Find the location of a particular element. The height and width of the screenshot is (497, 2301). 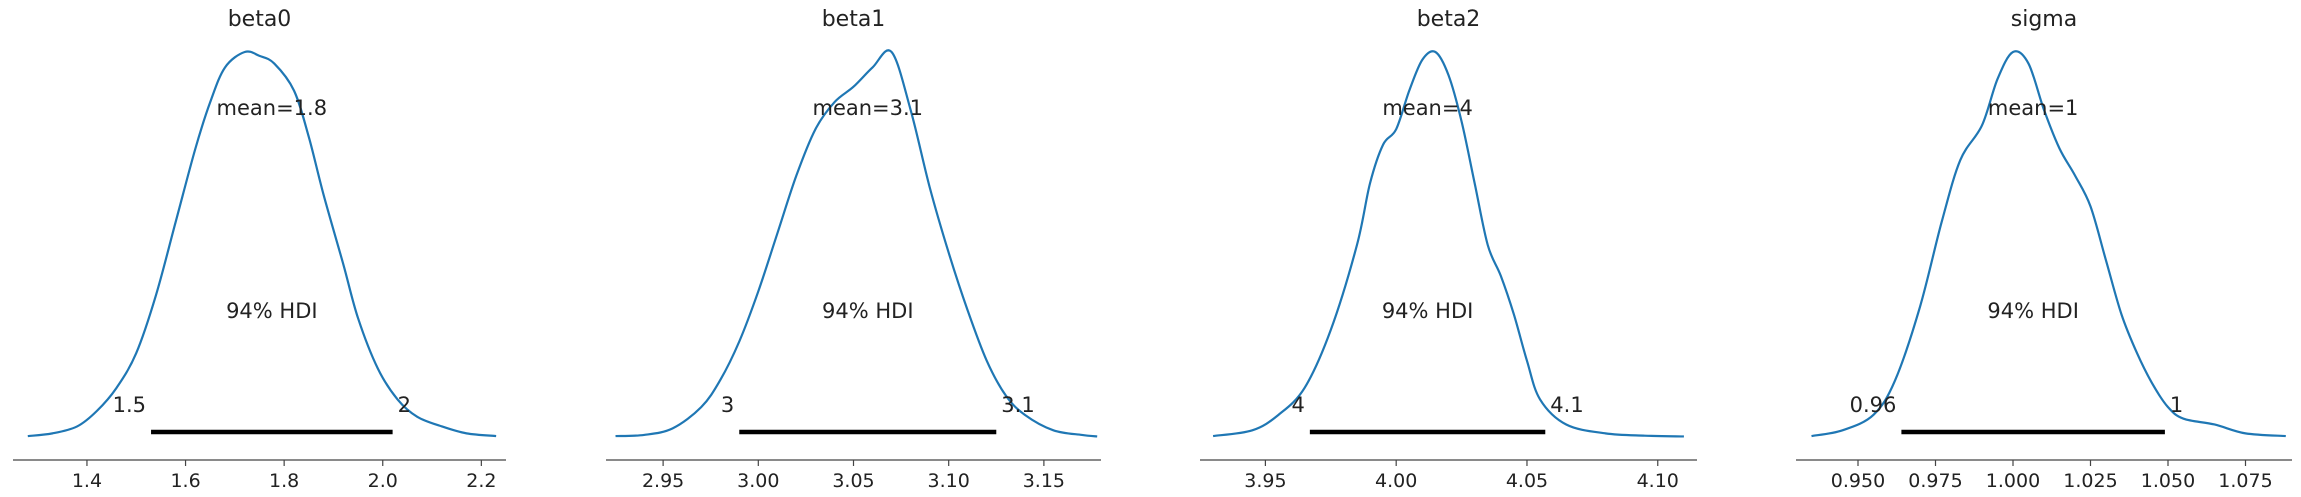

x-tick-label: 1.025 is located at coordinates (2090, 481).